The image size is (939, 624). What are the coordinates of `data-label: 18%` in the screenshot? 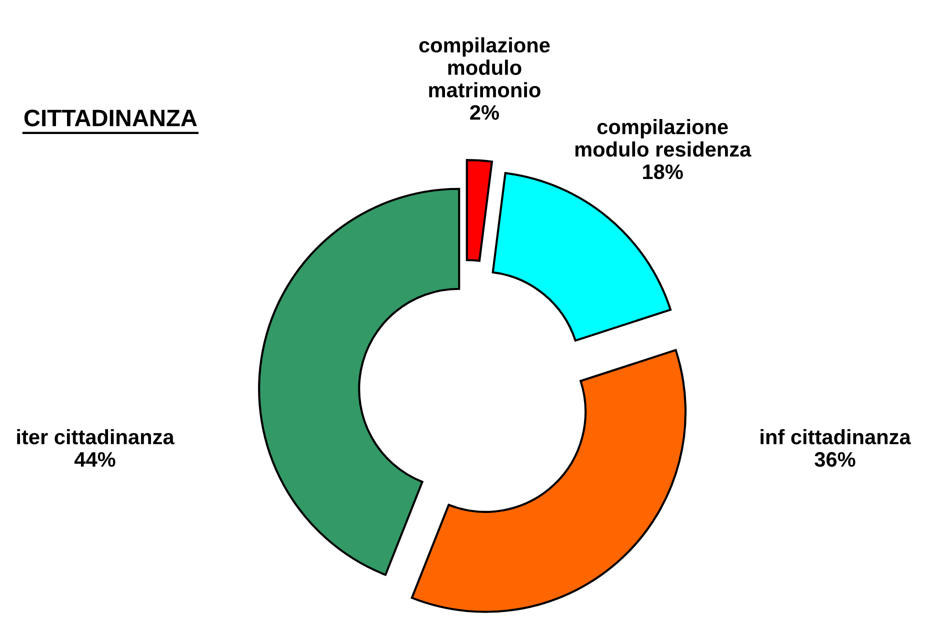 It's located at (663, 172).